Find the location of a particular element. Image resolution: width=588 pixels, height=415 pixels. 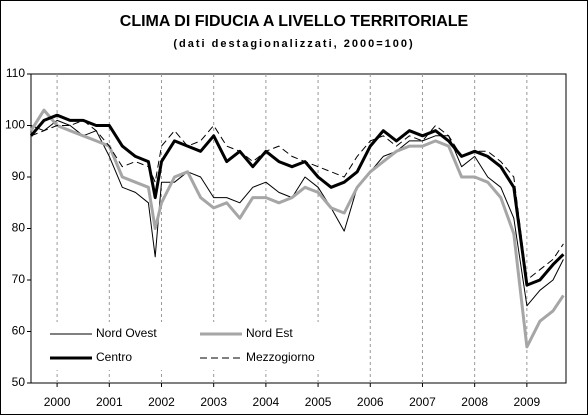

x-tick-label: 2006 is located at coordinates (370, 402).